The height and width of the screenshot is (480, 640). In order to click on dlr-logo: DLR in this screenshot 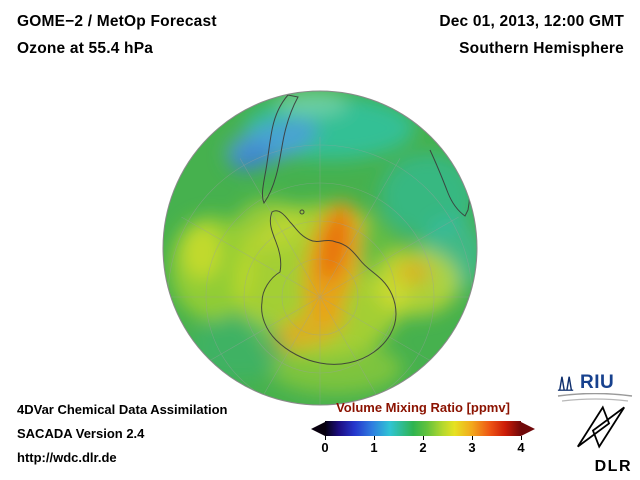, I will do `click(601, 439)`.